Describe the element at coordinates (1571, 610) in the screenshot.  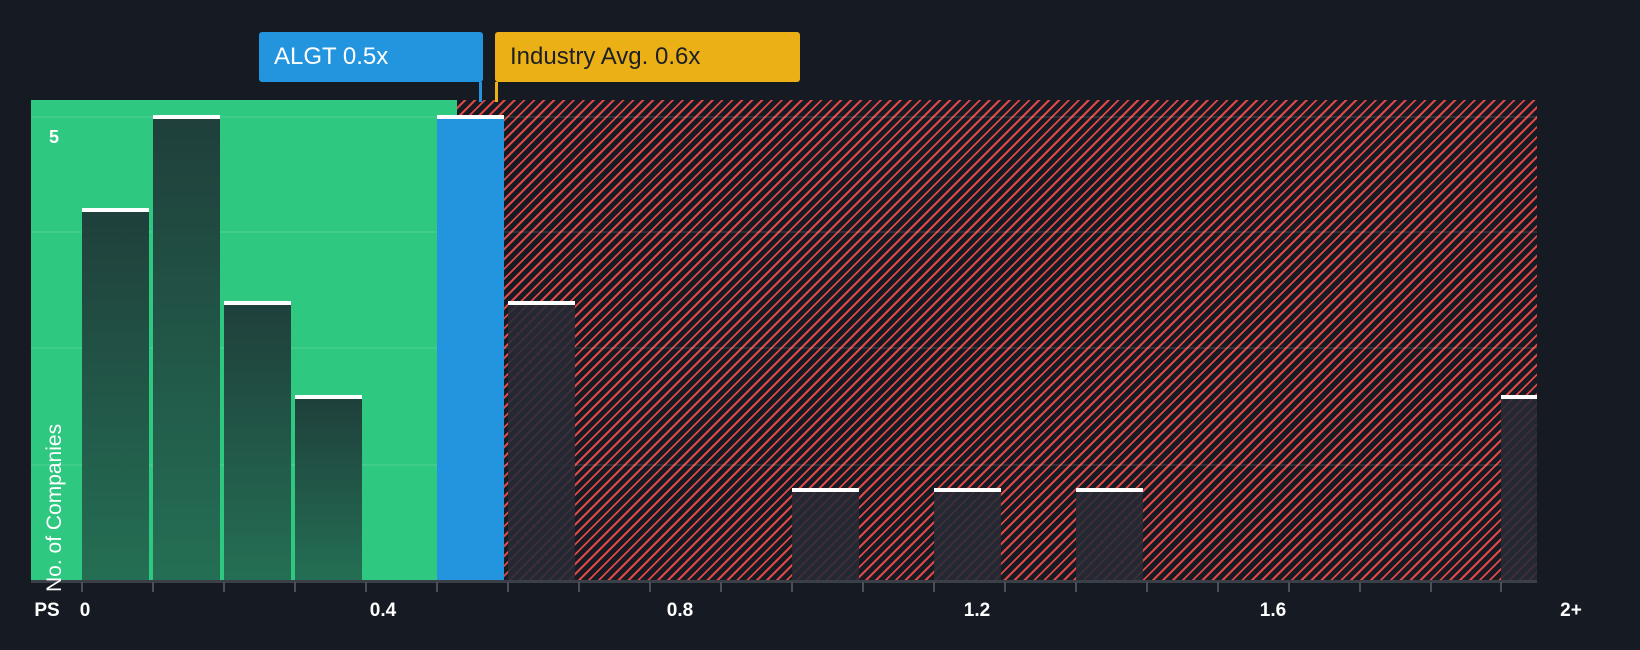
I see `x-tick-label: 2+` at that location.